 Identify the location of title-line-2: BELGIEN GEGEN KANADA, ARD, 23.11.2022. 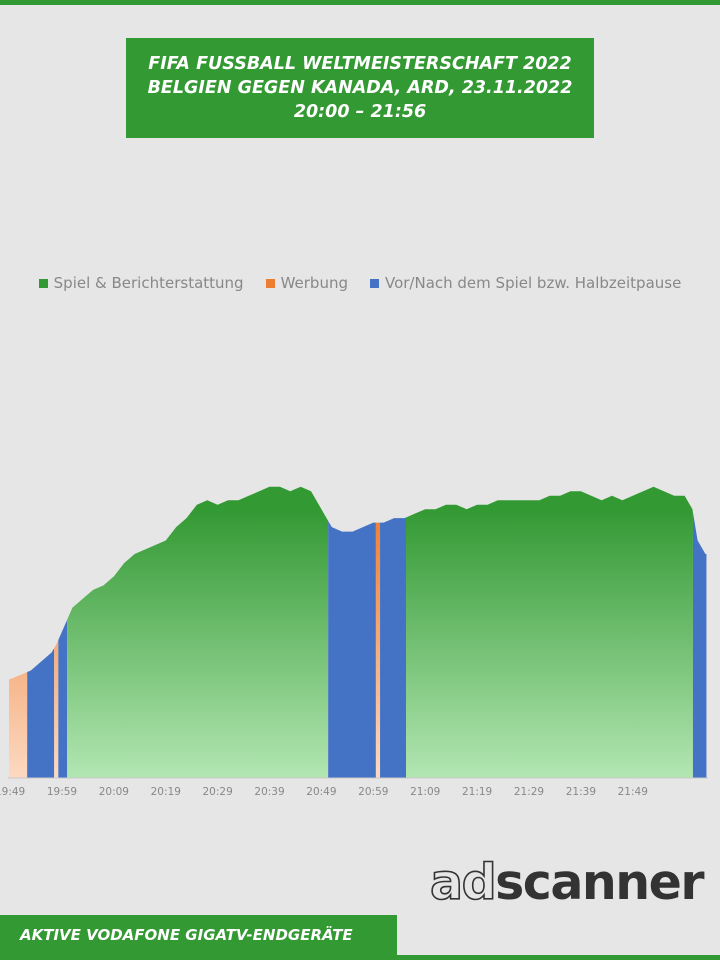
(360, 88).